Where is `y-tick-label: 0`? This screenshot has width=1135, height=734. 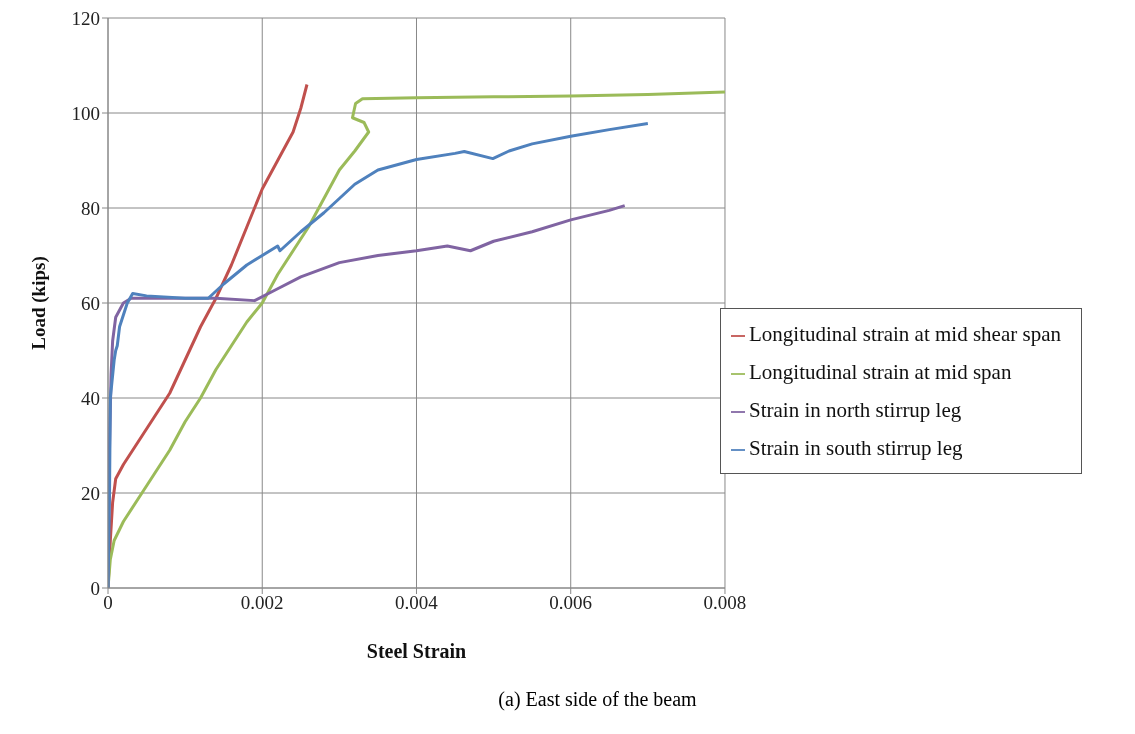 y-tick-label: 0 is located at coordinates (95, 588).